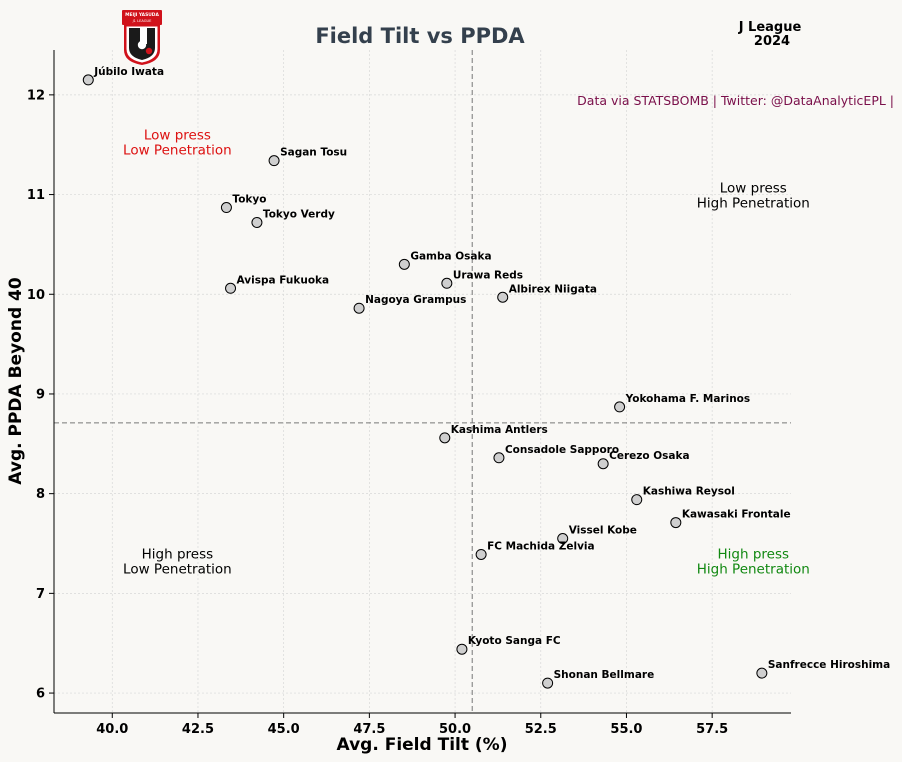 This screenshot has height=762, width=902. Describe the element at coordinates (450, 256) in the screenshot. I see `point-label: Gamba Osaka` at that location.